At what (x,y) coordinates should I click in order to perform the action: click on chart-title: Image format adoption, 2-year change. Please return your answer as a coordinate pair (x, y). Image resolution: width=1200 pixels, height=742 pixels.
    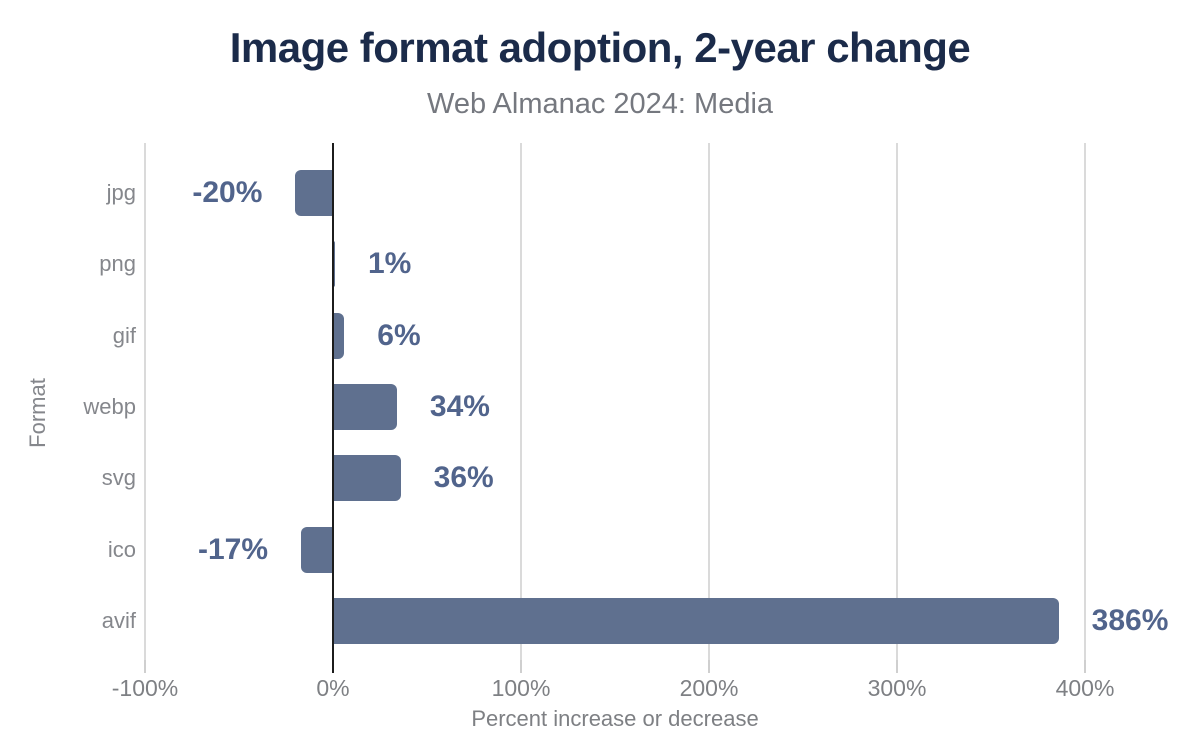
    Looking at the image, I should click on (600, 47).